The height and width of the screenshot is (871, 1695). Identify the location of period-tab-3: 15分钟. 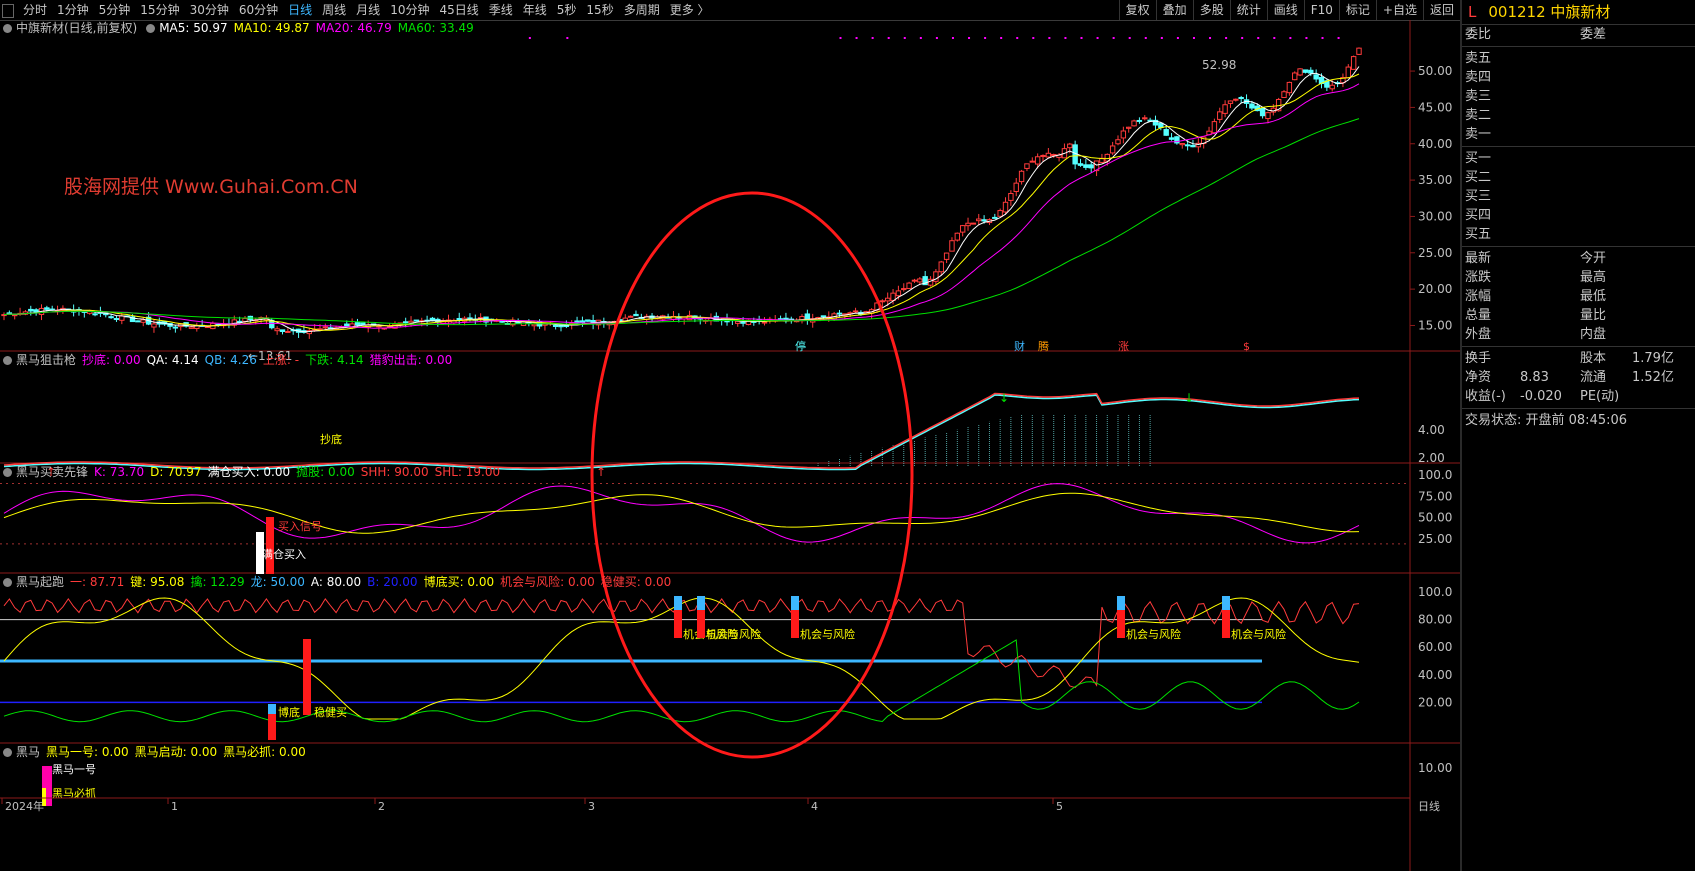
(160, 10).